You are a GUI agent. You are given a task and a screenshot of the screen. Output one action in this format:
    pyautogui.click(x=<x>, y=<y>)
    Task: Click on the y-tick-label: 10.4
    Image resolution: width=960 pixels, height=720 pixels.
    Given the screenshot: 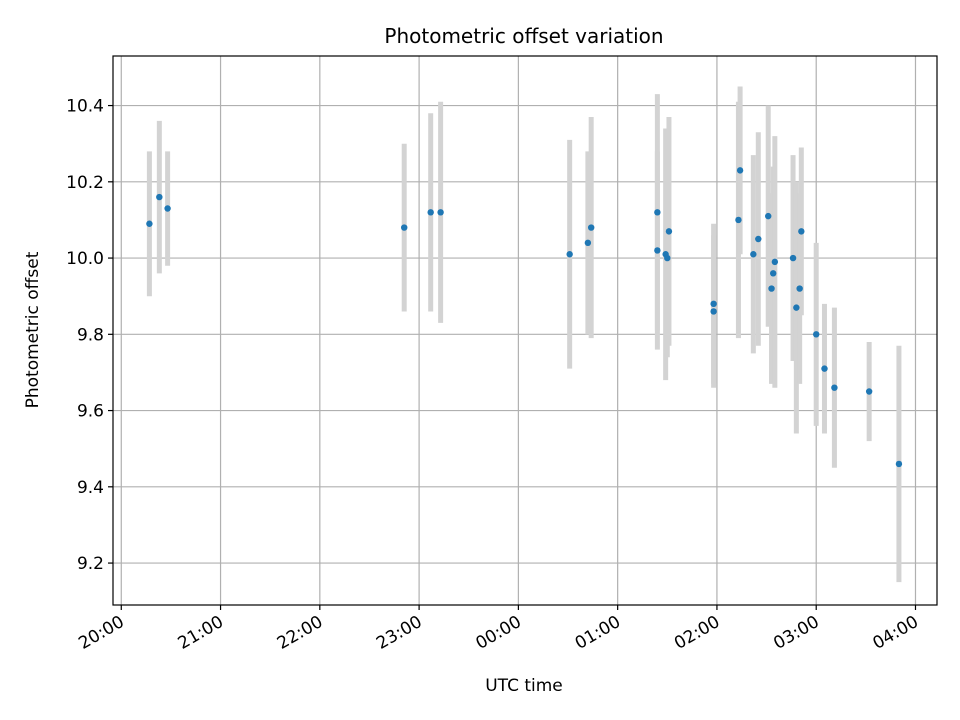 What is the action you would take?
    pyautogui.click(x=85, y=107)
    